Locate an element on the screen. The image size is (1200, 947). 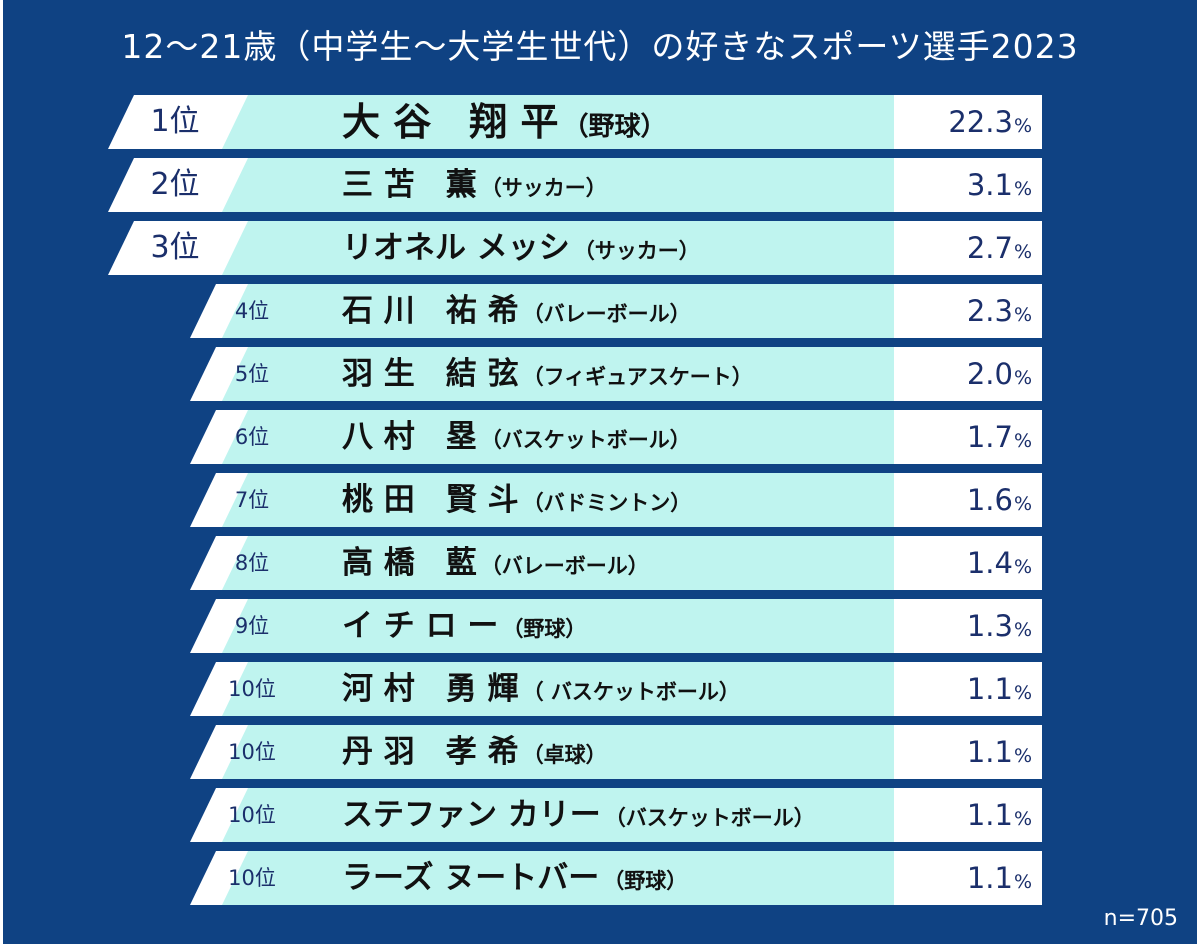
player-entry: リオネル メッシ （サッカー） is located at coordinates (521, 248).